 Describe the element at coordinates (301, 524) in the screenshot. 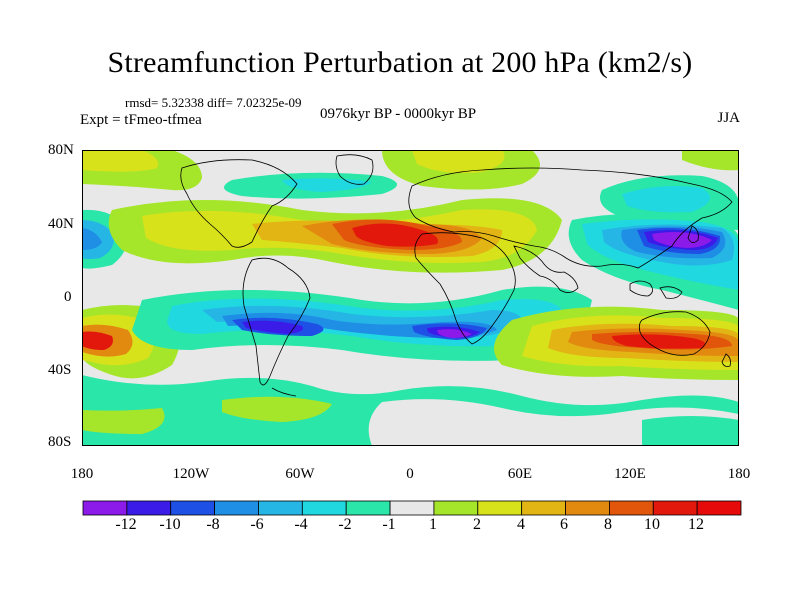

I see `colorbar-label: -4` at that location.